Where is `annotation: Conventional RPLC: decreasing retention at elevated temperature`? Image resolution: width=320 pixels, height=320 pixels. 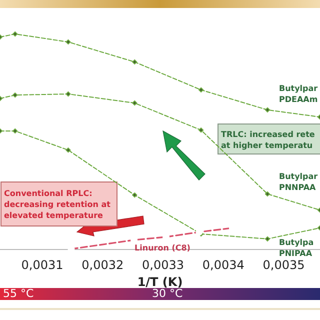 annotation: Conventional RPLC: decreasing retention at elevated temperature is located at coordinates (57, 204).